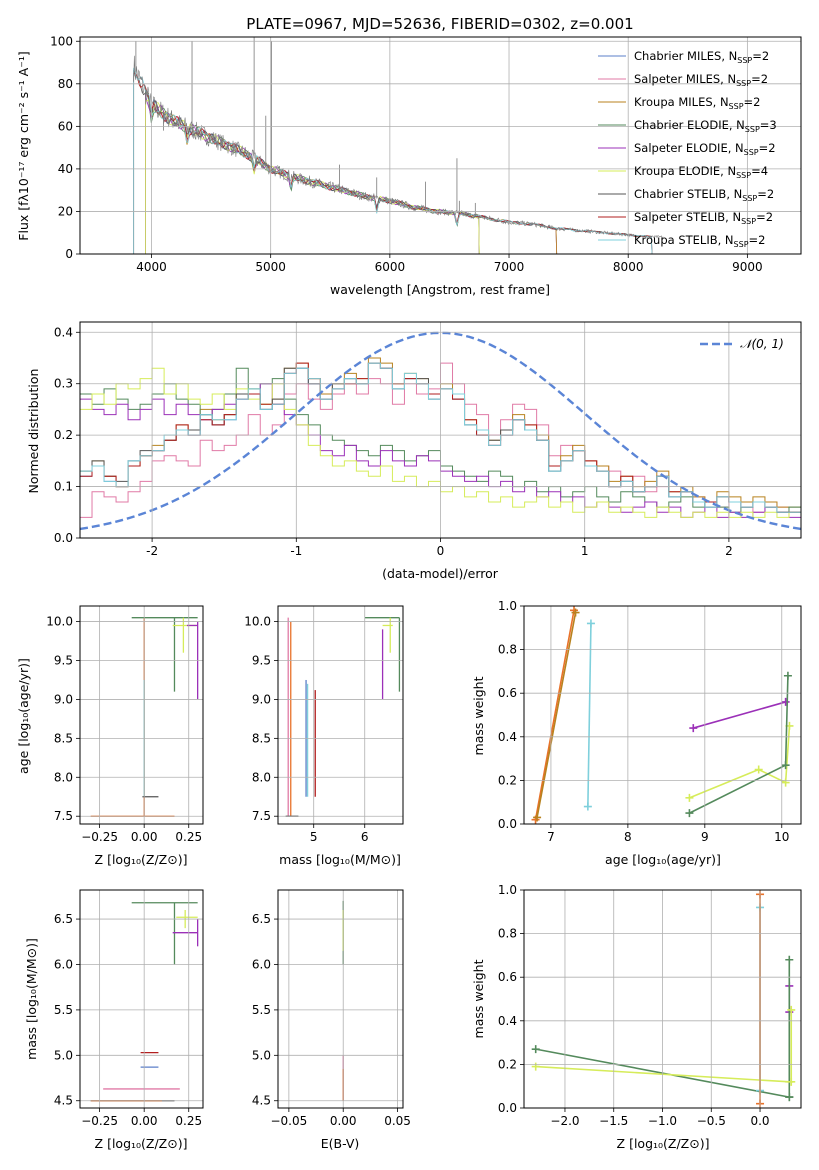 The width and height of the screenshot is (819, 1170). Describe the element at coordinates (296, 551) in the screenshot. I see `residuals-xtick-label: -1` at that location.